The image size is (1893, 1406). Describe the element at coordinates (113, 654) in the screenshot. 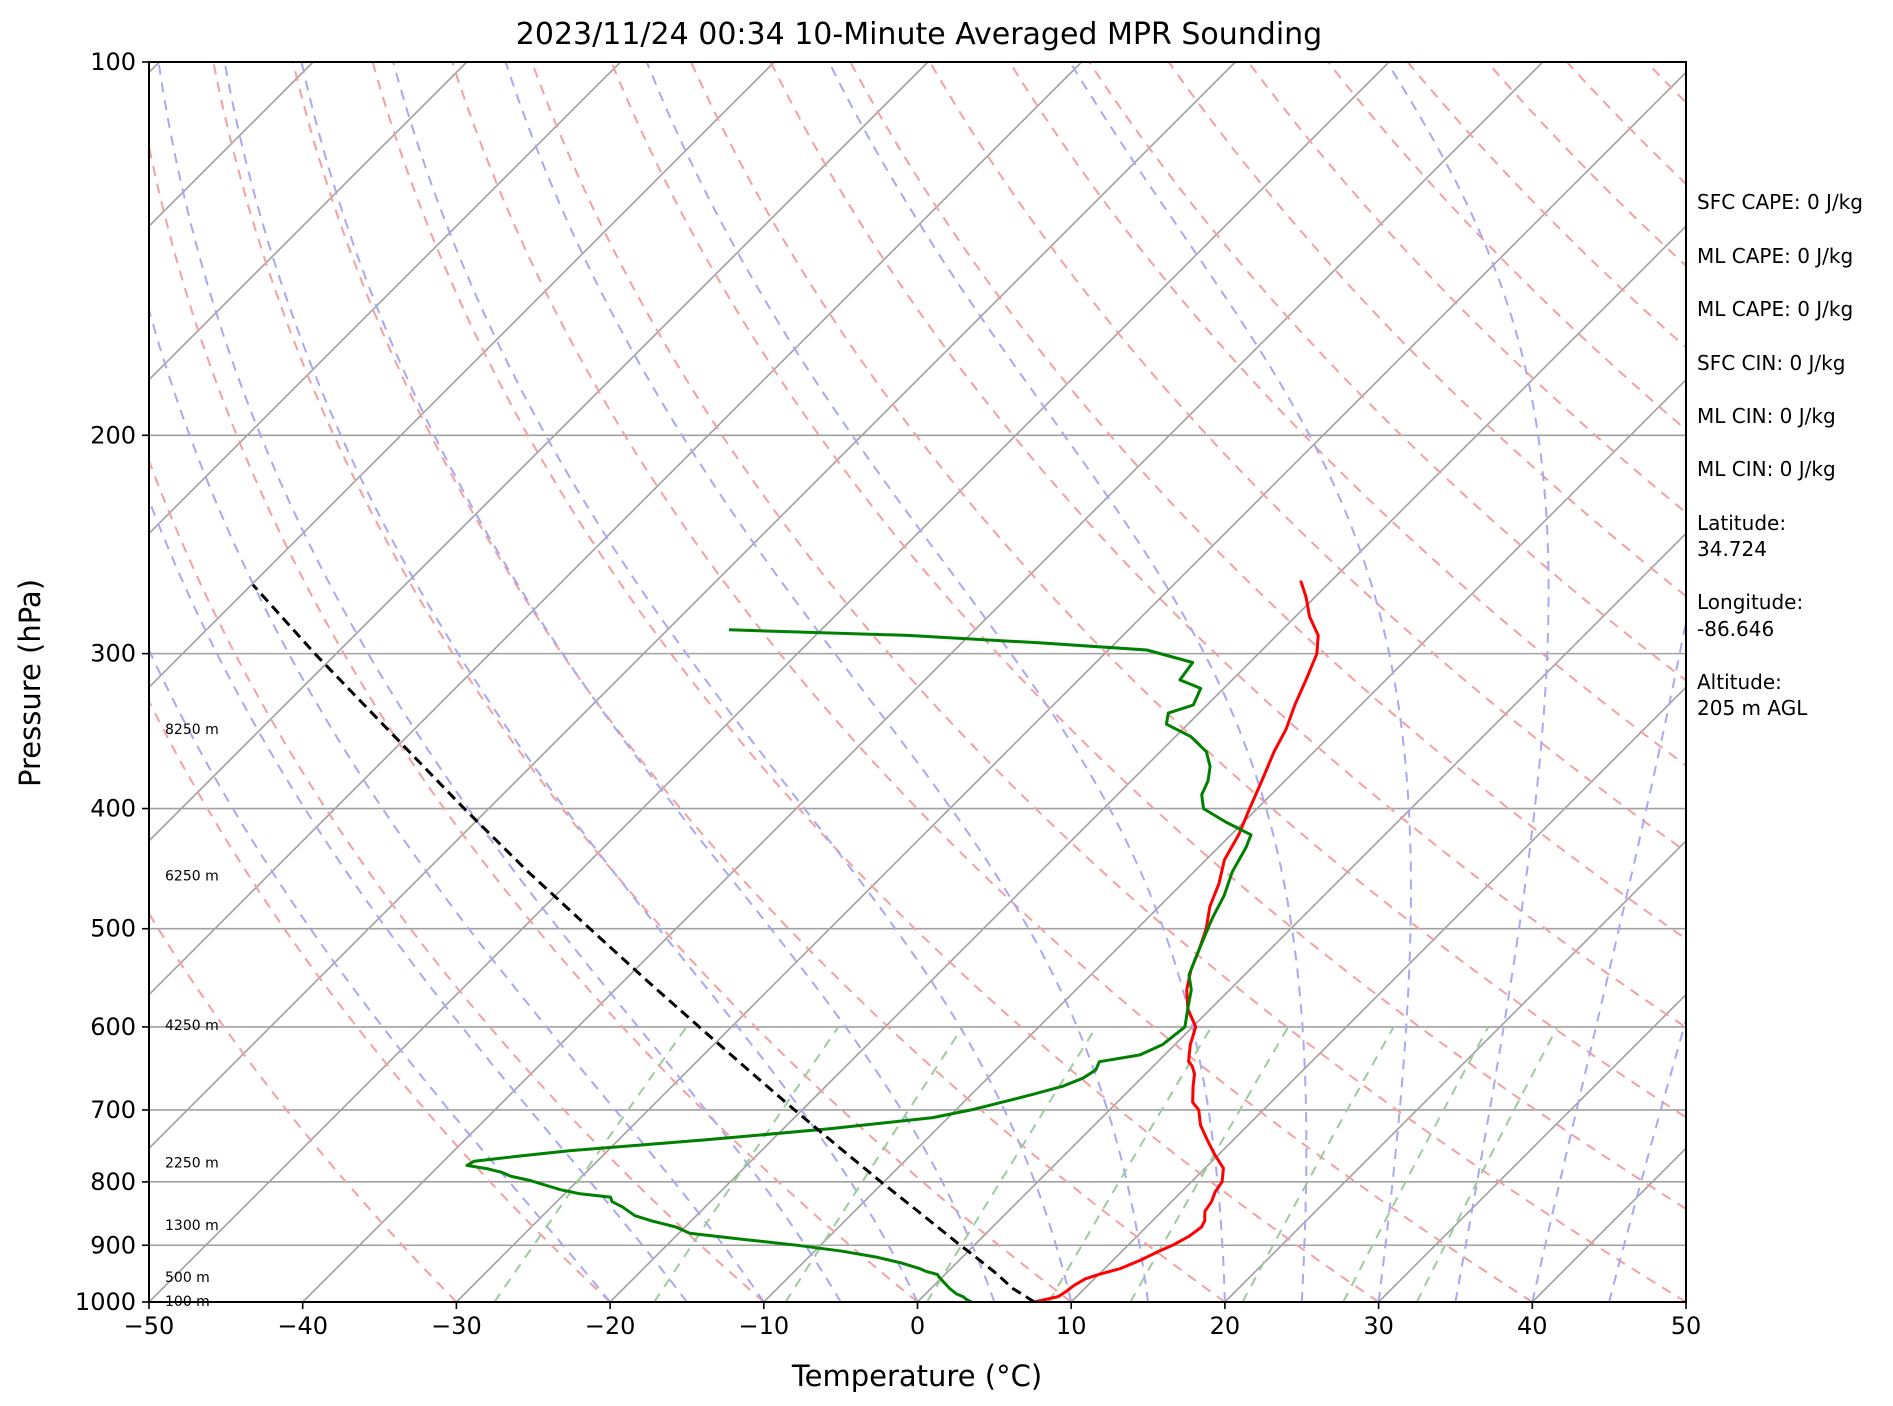

I see `y-tick-label: 300` at that location.